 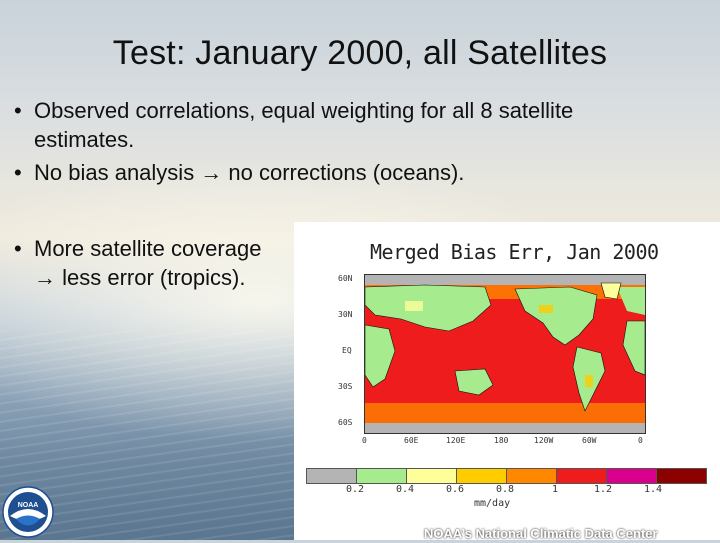 What do you see at coordinates (505, 280) in the screenshot?
I see `arctic-band` at bounding box center [505, 280].